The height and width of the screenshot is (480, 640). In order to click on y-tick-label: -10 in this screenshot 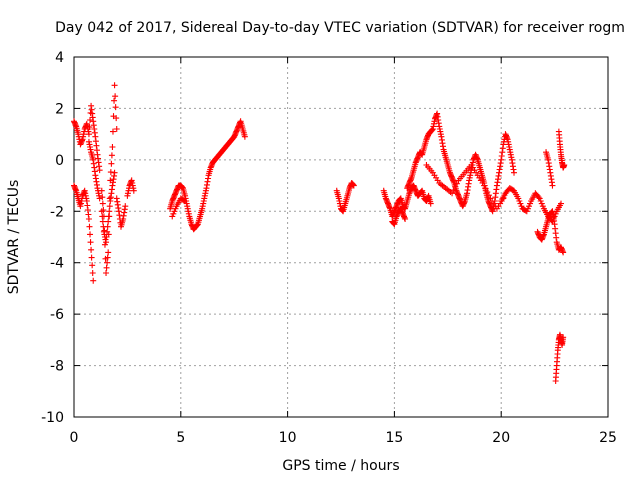, I will do `click(52, 418)`.